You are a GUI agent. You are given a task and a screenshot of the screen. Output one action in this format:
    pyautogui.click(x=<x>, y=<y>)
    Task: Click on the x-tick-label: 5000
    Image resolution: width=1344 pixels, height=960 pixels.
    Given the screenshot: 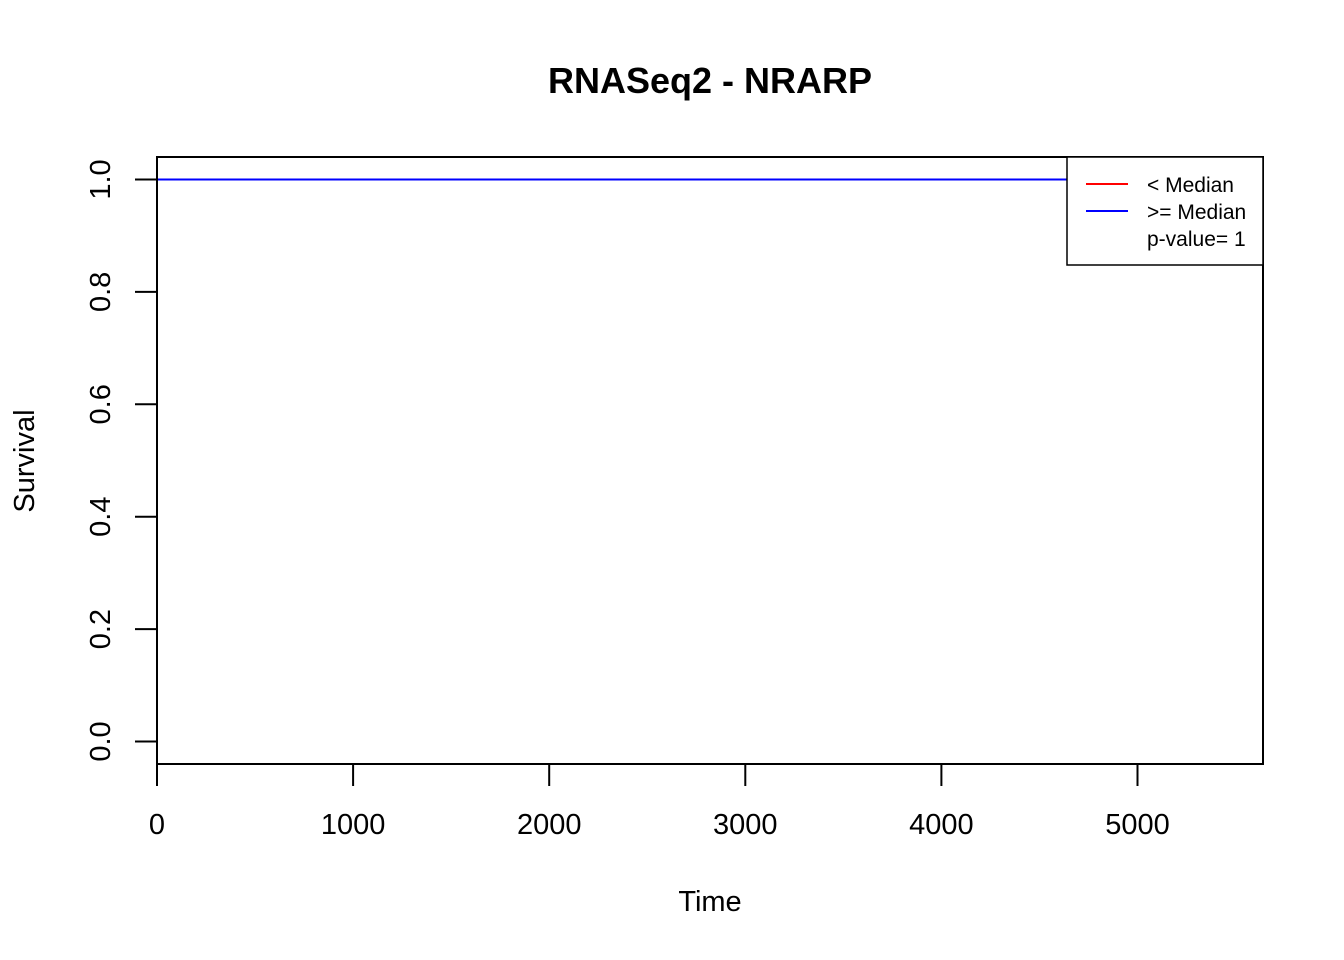 What is the action you would take?
    pyautogui.click(x=1137, y=825)
    